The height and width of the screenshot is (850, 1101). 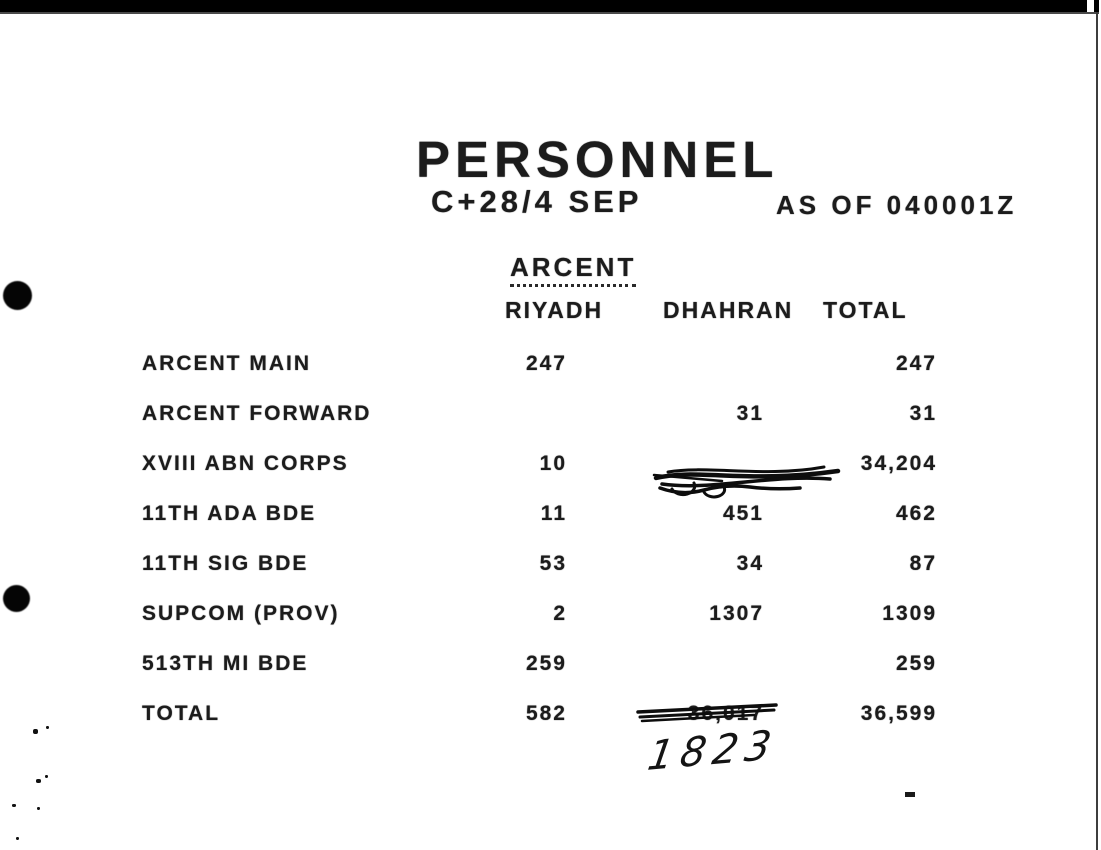 I want to click on riyadh-value: 11, so click(x=553, y=513).